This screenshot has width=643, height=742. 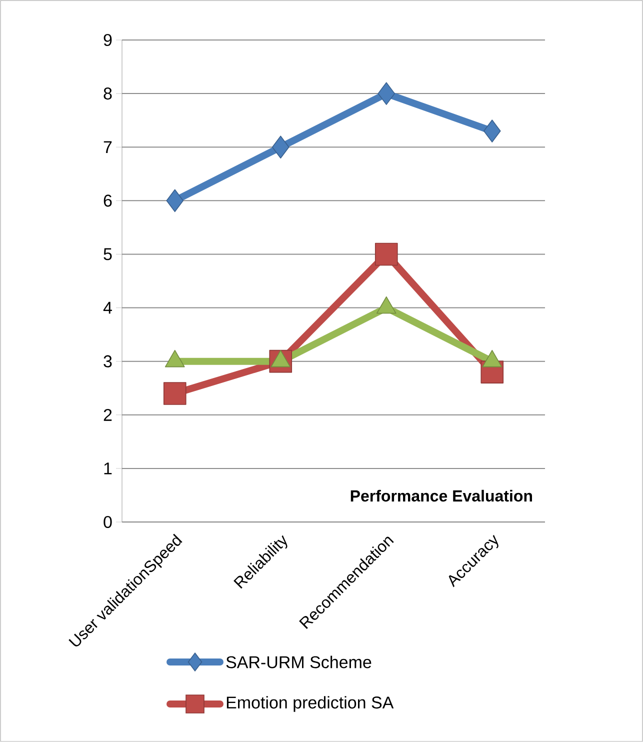 I want to click on legend-label: SAR-URM Scheme, so click(x=299, y=662).